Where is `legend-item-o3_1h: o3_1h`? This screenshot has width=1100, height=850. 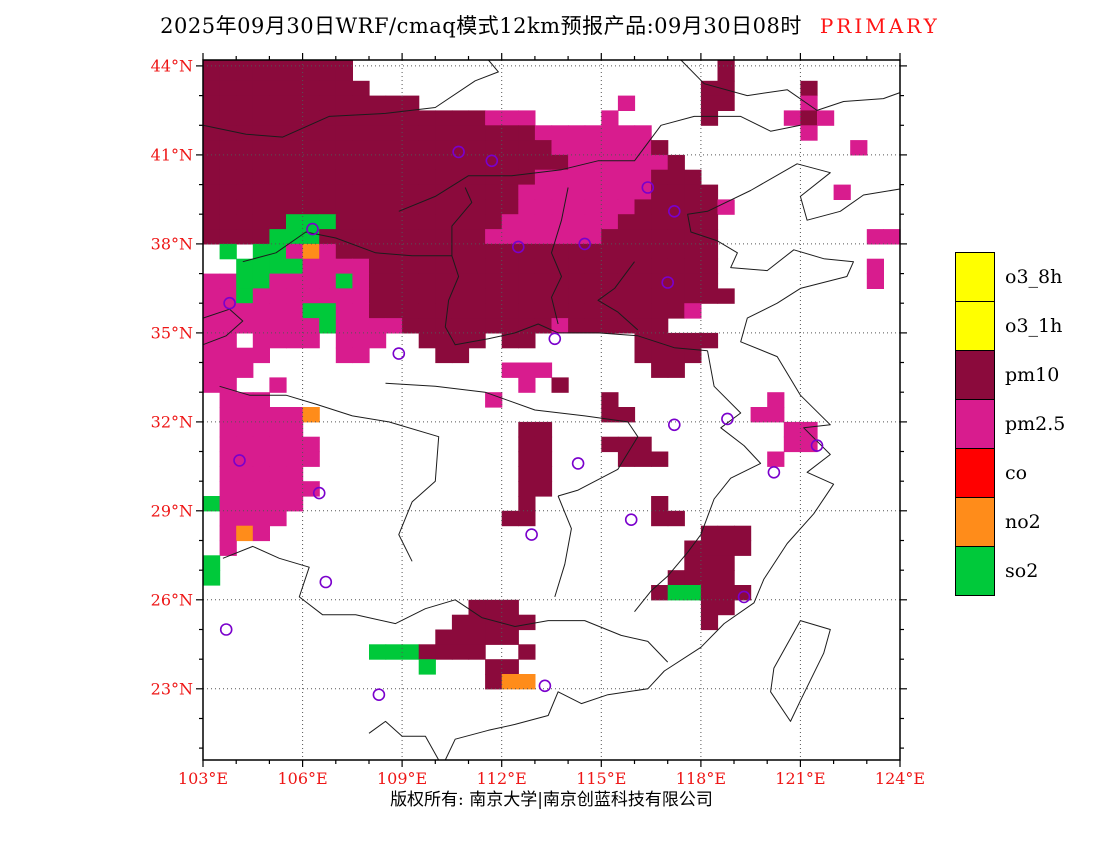
legend-item-o3_1h: o3_1h is located at coordinates (1027, 326).